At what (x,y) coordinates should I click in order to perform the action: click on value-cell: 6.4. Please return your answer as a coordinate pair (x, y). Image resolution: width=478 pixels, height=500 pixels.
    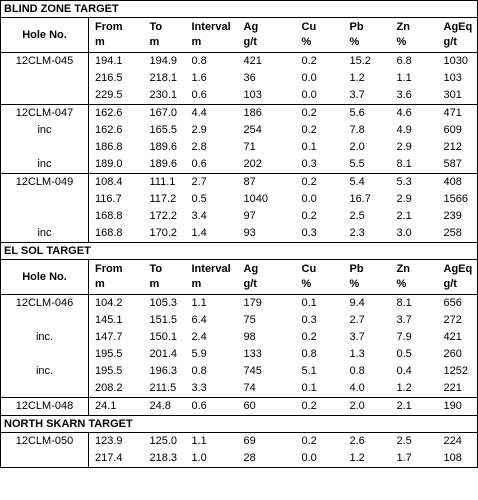
    Looking at the image, I should click on (199, 320).